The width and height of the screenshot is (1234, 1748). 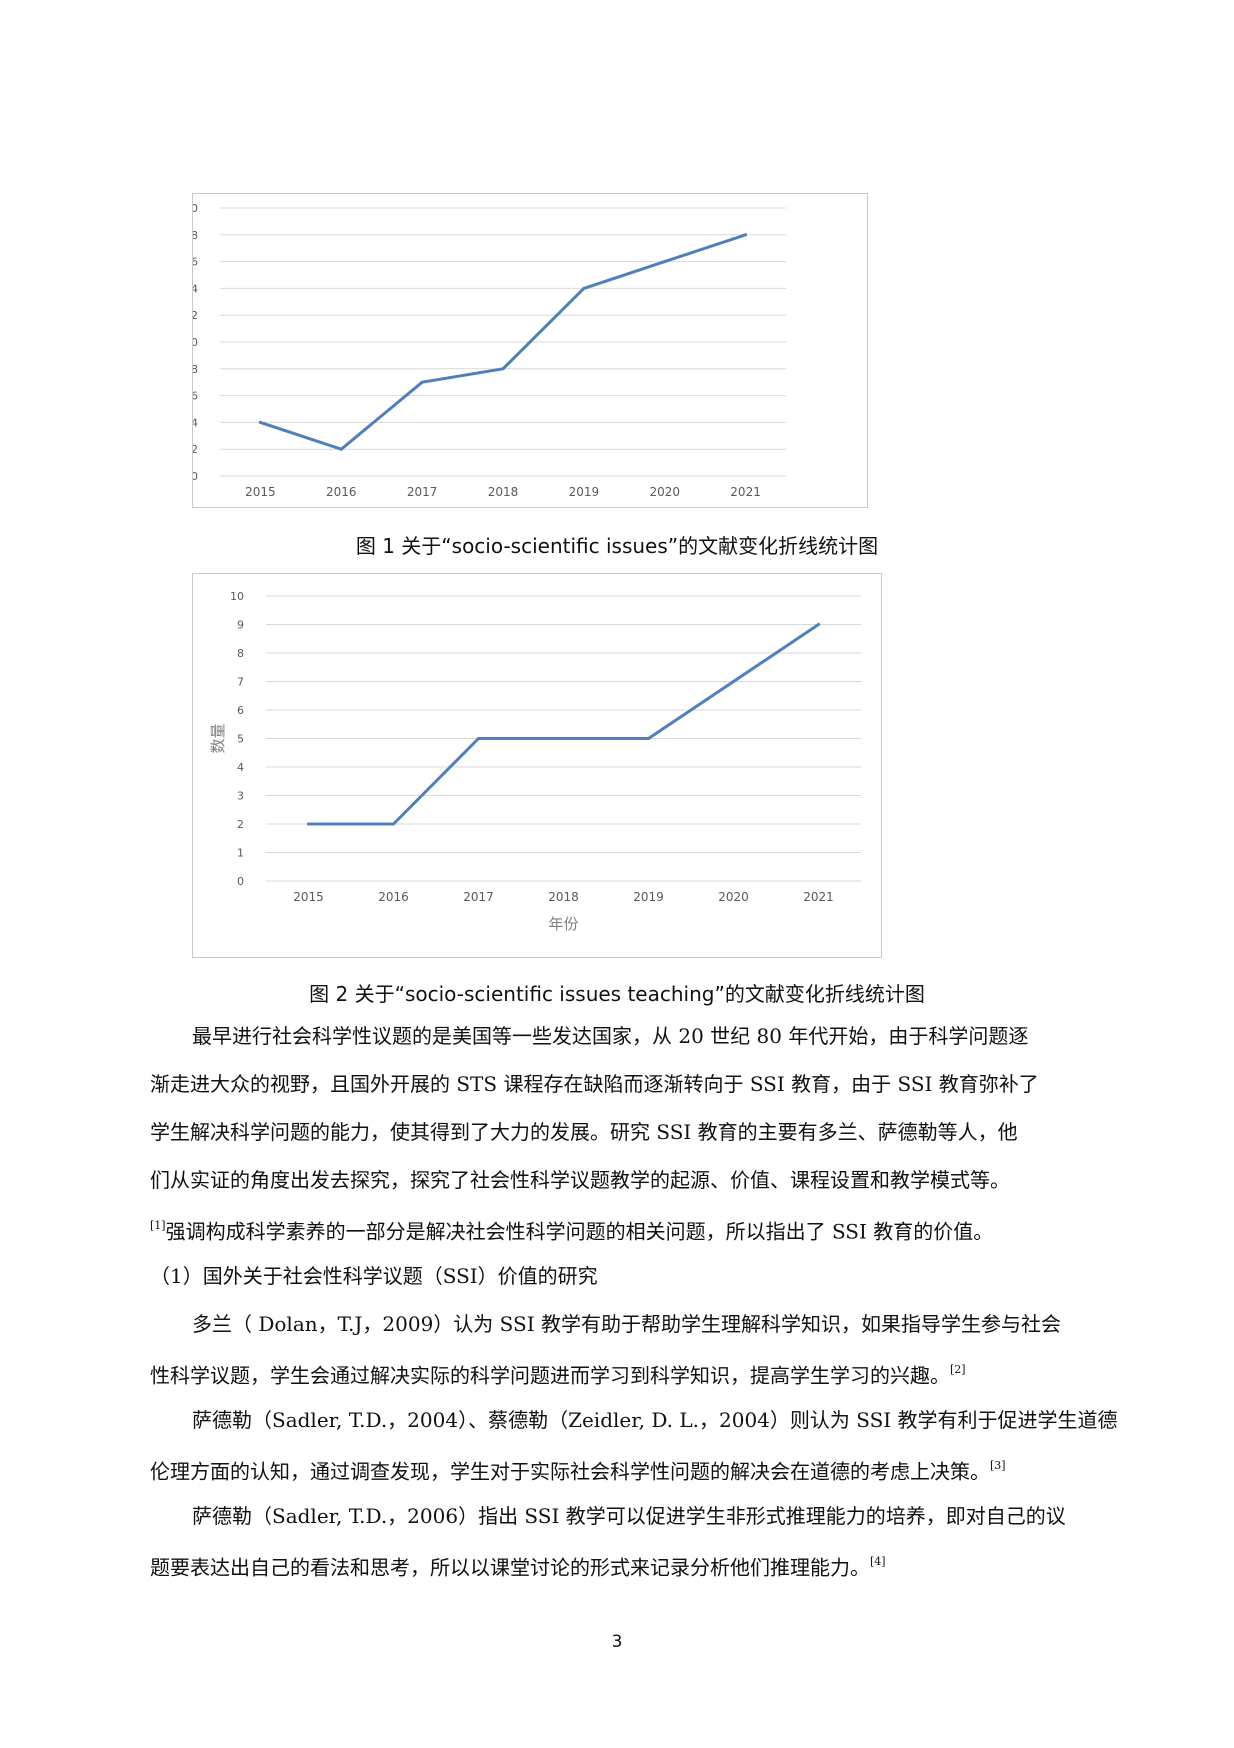 What do you see at coordinates (550, 1375) in the screenshot?
I see `paragraph-2-last-text: 性科学议题，学生会通过解决实际的科学问题进而学习到科学知识，提高学生学习的兴趣。` at bounding box center [550, 1375].